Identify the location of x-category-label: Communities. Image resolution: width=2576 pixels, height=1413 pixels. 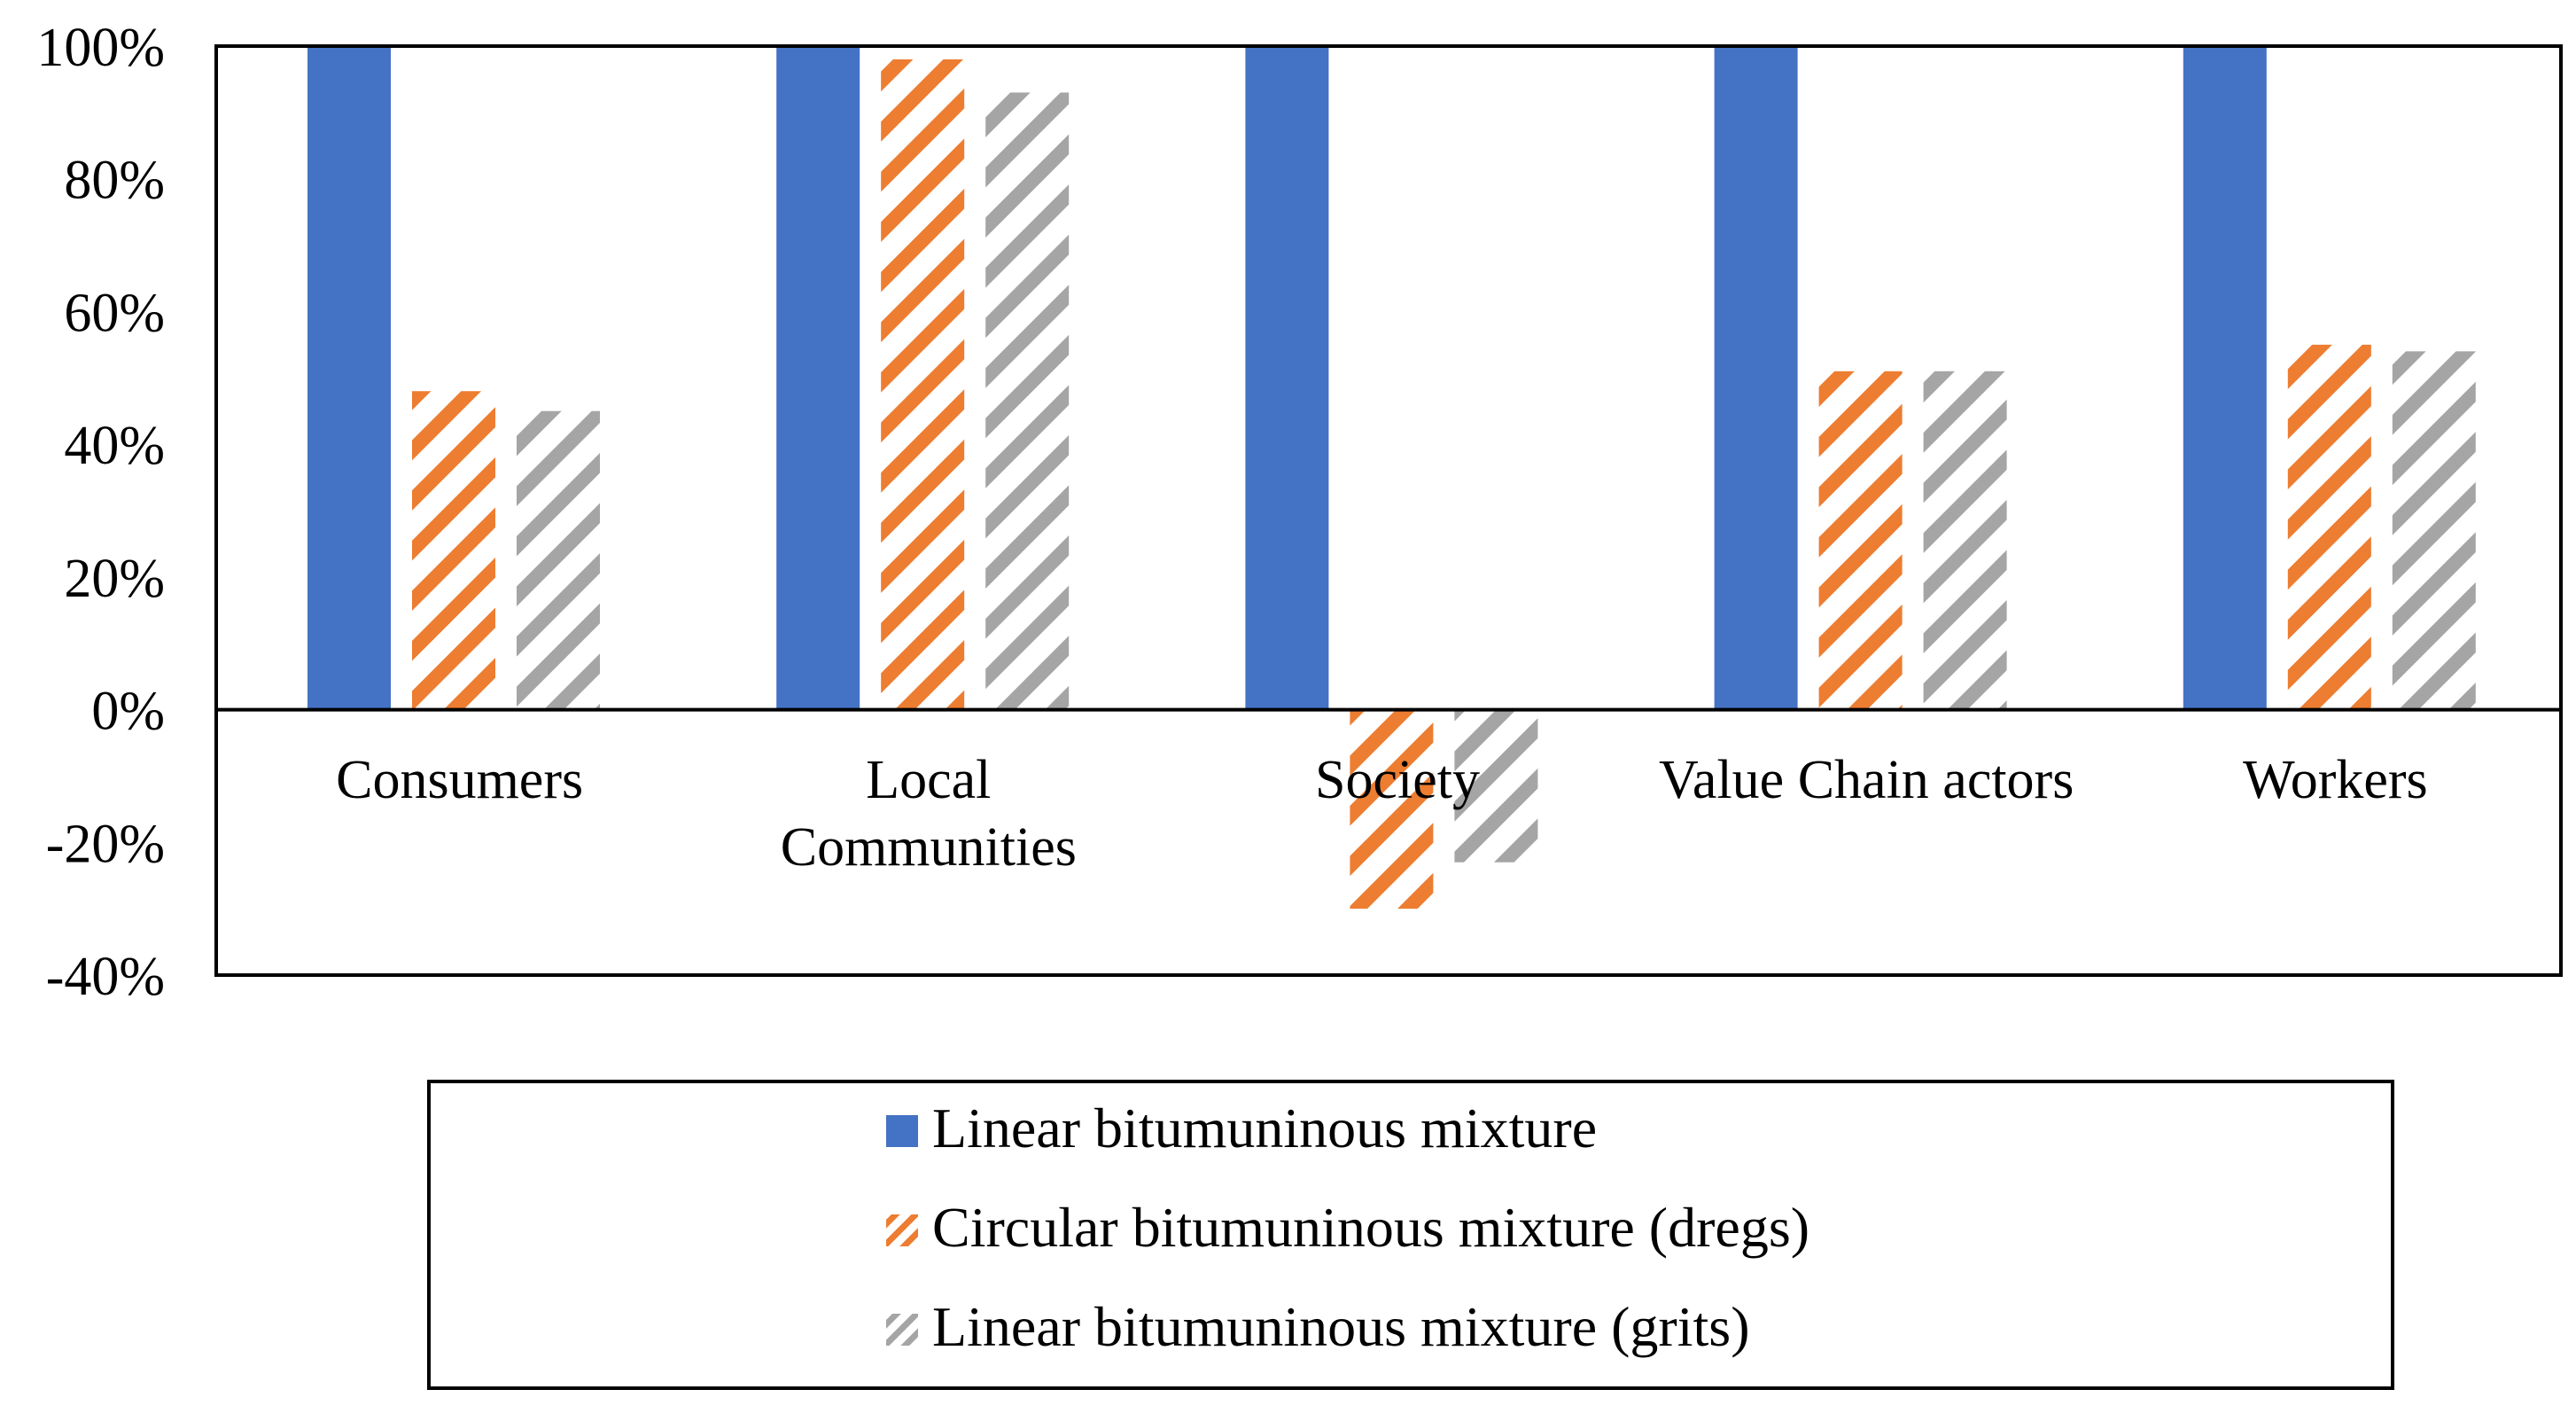
(929, 848).